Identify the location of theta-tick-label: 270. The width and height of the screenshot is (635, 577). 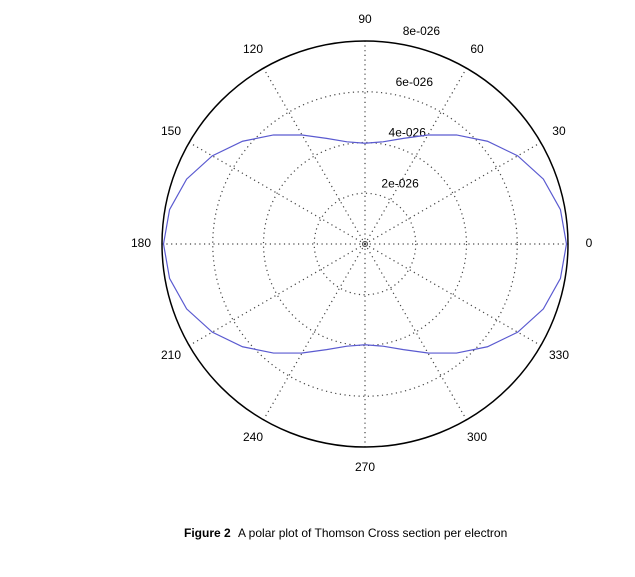
(365, 467).